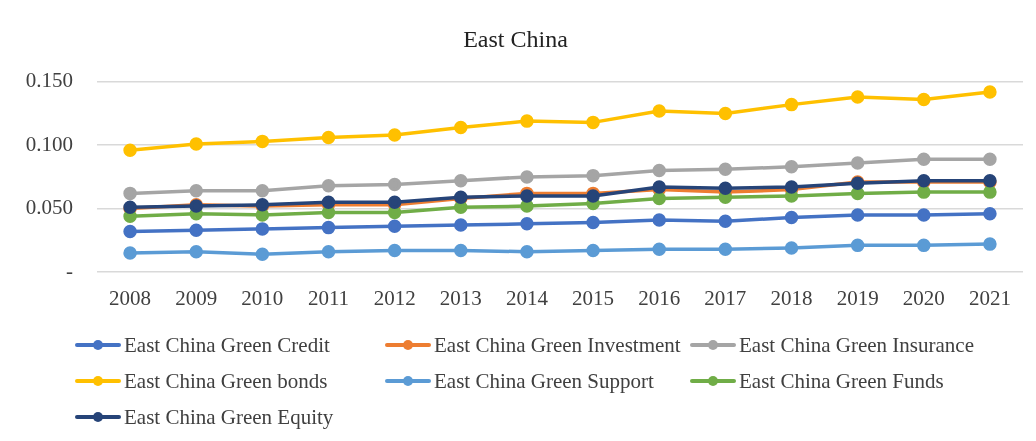 The height and width of the screenshot is (441, 1036). Describe the element at coordinates (49, 207) in the screenshot. I see `y-tick-label: 0.050` at that location.